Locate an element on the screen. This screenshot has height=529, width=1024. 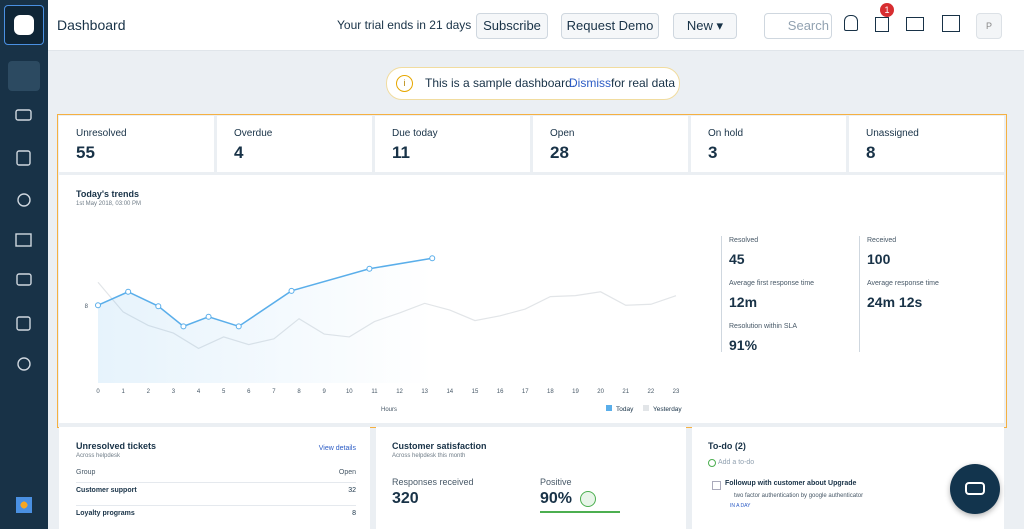
x-tick-label: 9 is located at coordinates (325, 392).